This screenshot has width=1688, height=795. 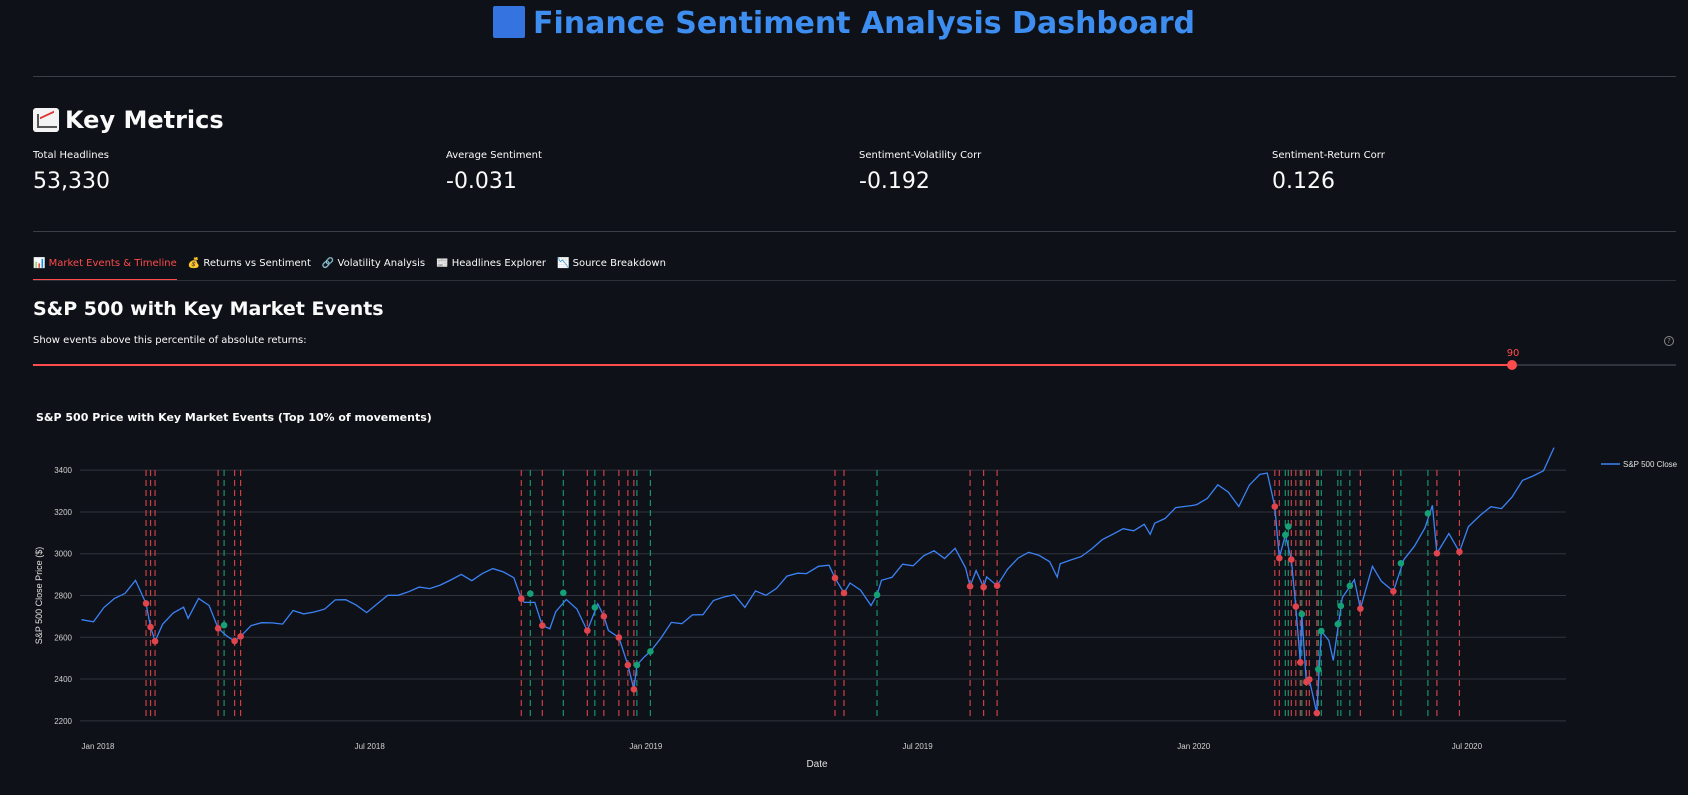 What do you see at coordinates (71, 155) in the screenshot?
I see `metric-label: Total Headlines` at bounding box center [71, 155].